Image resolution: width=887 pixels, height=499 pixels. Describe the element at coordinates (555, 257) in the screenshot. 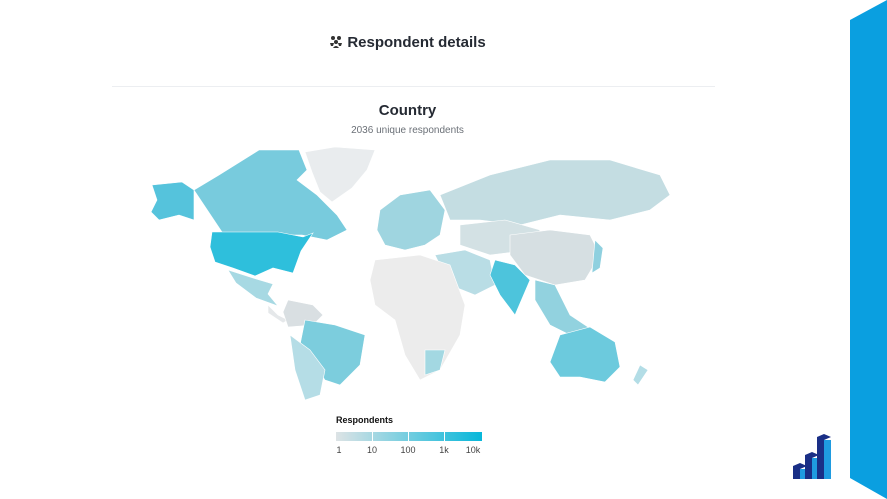

I see `country-china` at that location.